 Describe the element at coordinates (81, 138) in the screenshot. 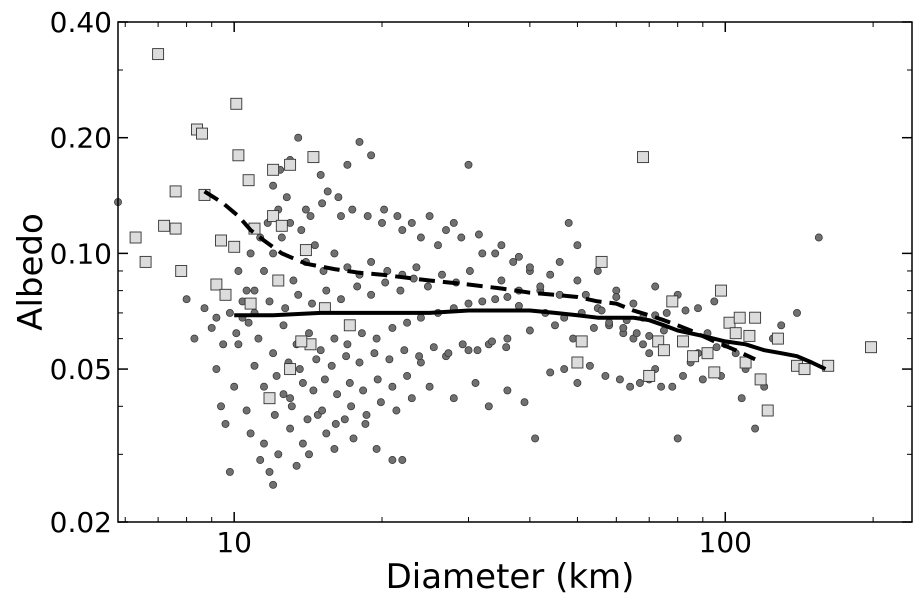

I see `y-tick-label: 0.20` at that location.